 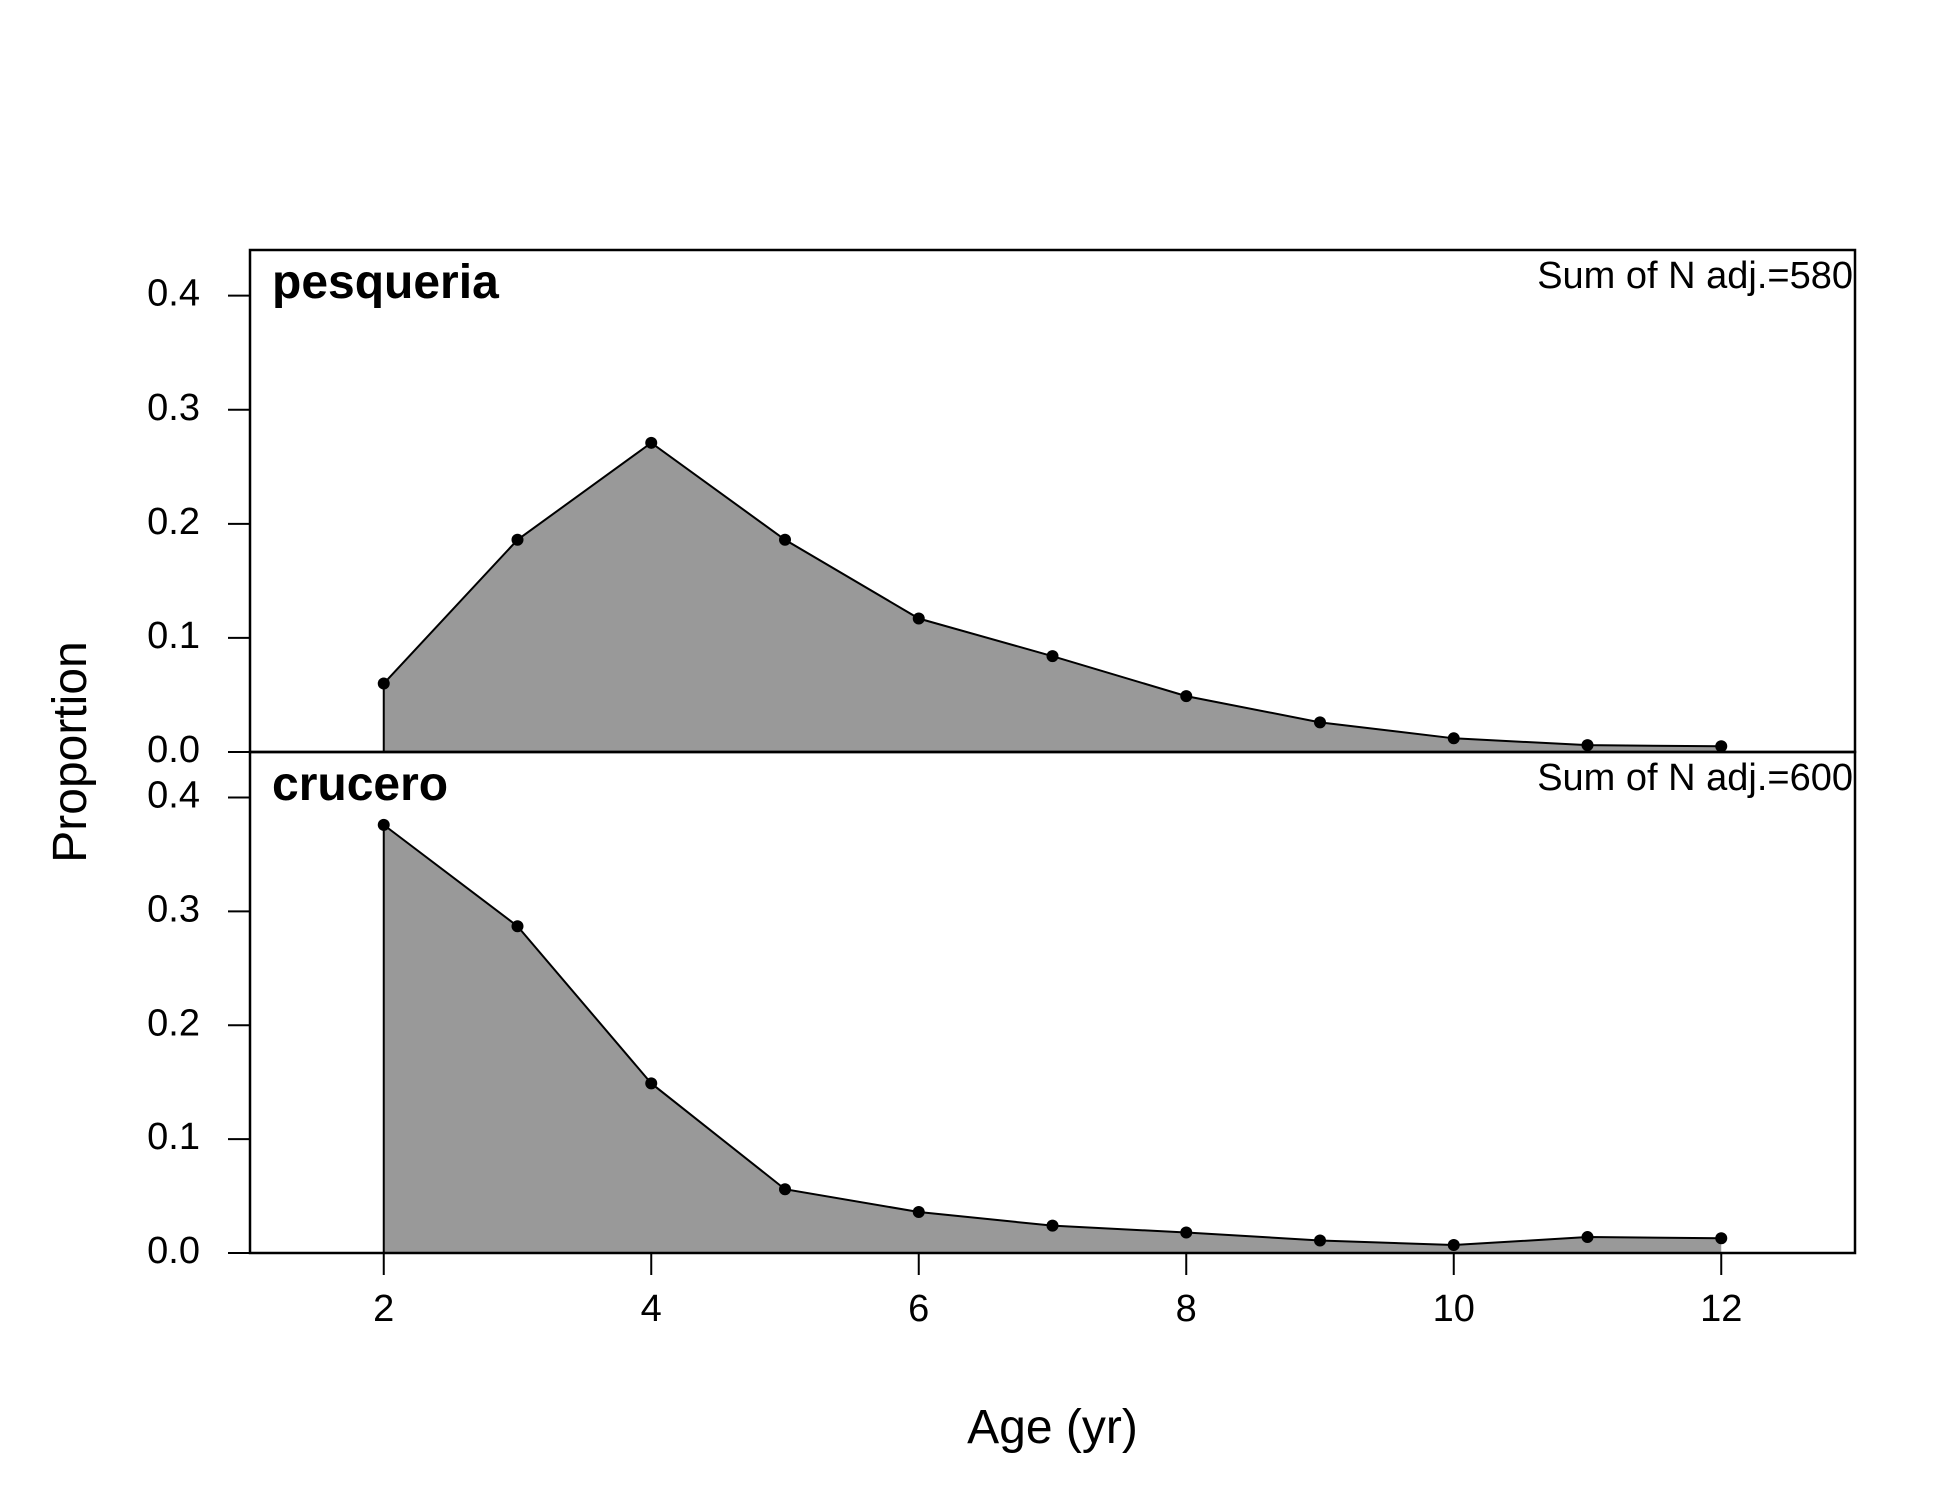 What do you see at coordinates (918, 1309) in the screenshot?
I see `x-tick-label: 6` at bounding box center [918, 1309].